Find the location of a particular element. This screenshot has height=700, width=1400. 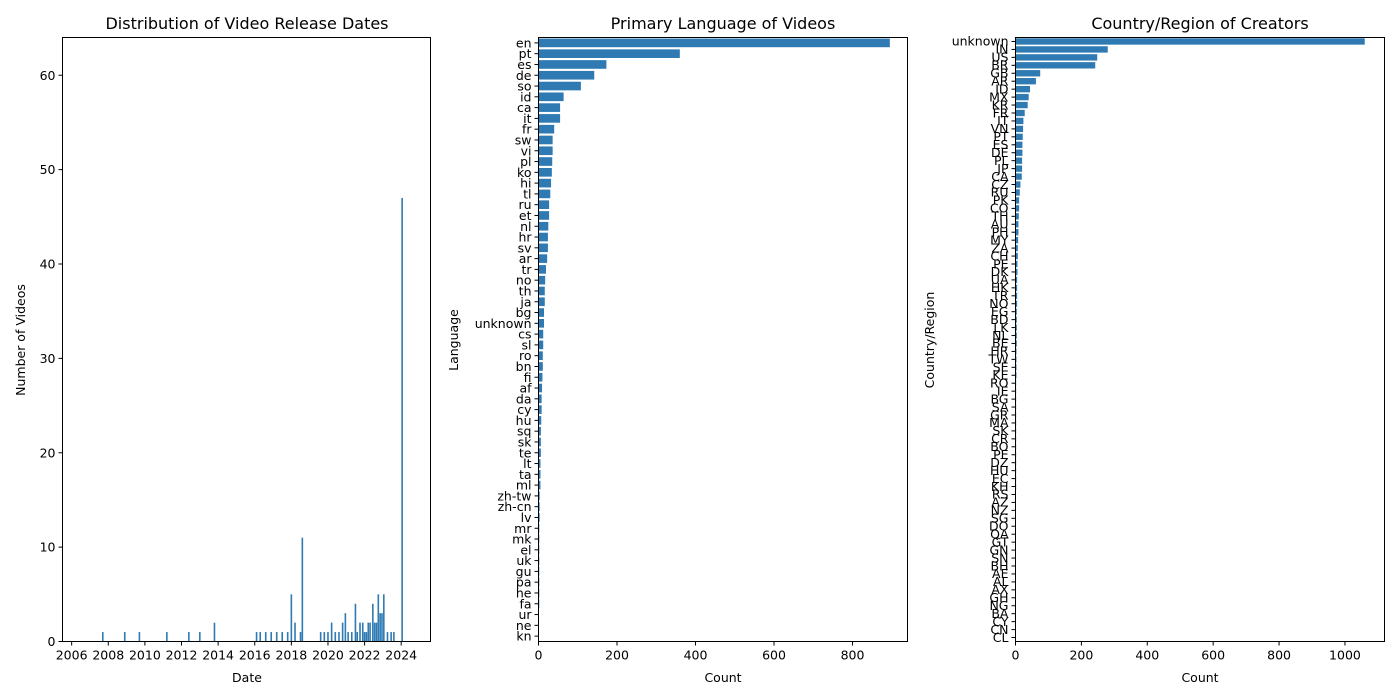

y-tick-label: BH is located at coordinates (1000, 565).